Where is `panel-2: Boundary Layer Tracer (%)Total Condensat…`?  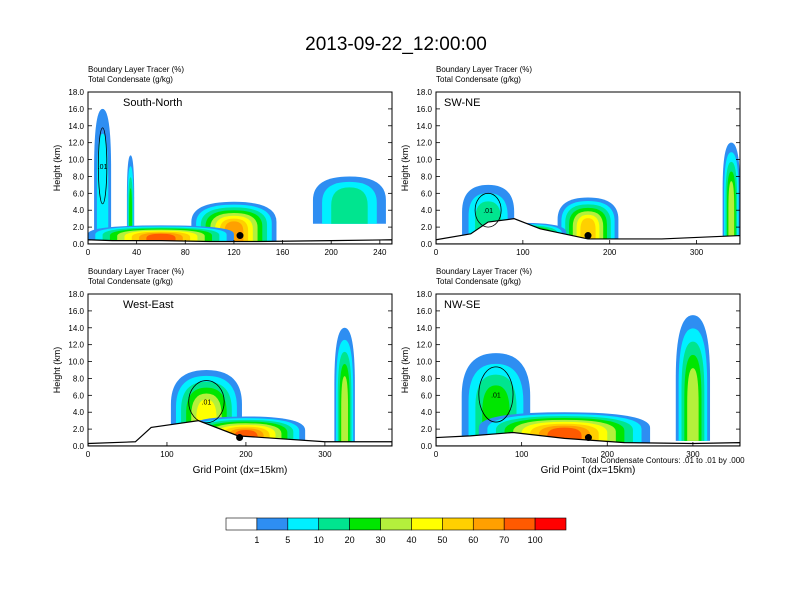 panel-2: Boundary Layer Tracer (%)Total Condensat… is located at coordinates (570, 161).